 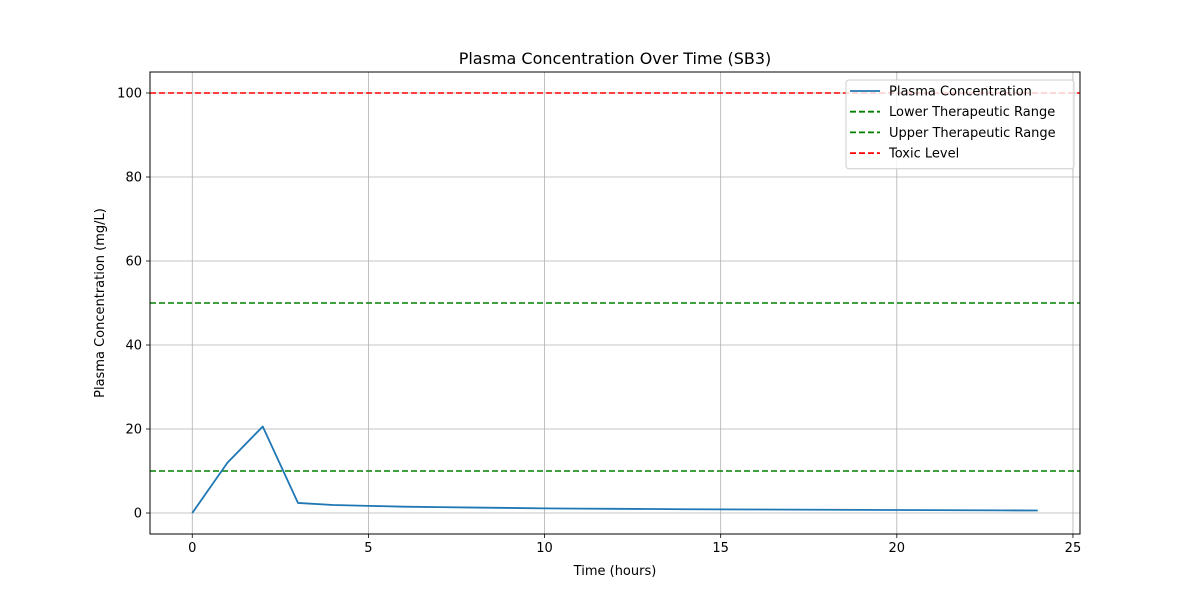 I want to click on y-tick-label: 40, so click(x=133, y=346).